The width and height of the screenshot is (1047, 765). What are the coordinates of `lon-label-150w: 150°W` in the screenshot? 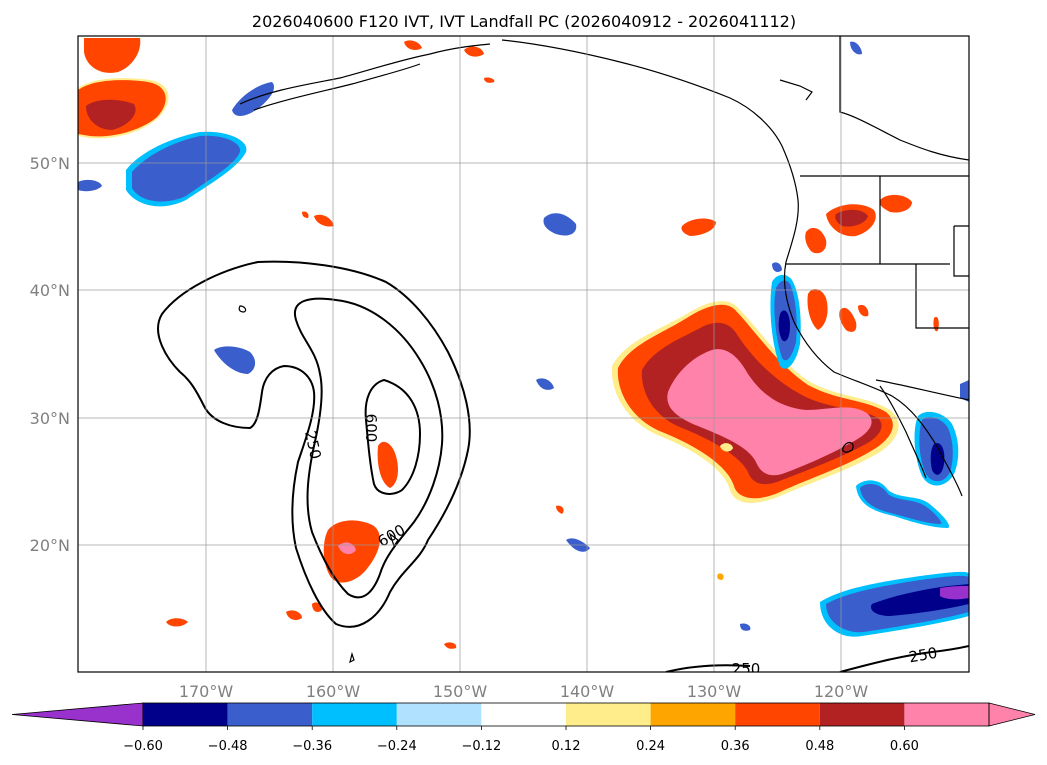 It's located at (460, 691).